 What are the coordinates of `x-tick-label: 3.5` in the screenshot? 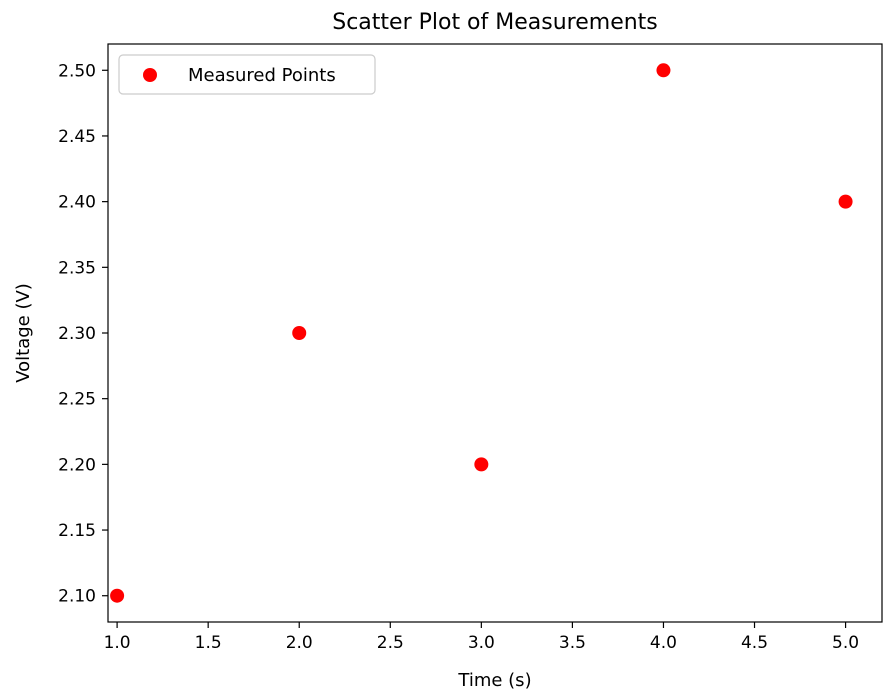 It's located at (572, 643).